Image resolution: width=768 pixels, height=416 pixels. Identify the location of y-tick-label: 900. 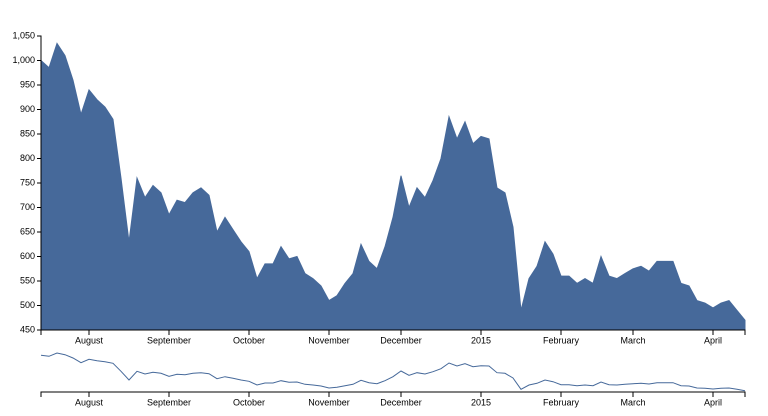
(27, 109).